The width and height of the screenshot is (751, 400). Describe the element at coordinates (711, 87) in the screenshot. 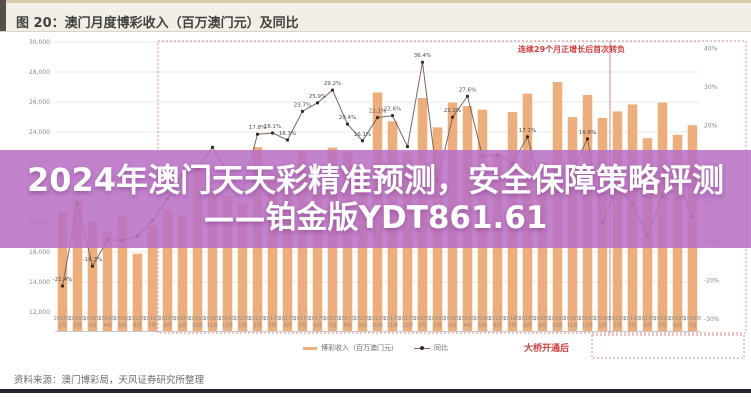

I see `y-axis-label-right: 30%` at that location.